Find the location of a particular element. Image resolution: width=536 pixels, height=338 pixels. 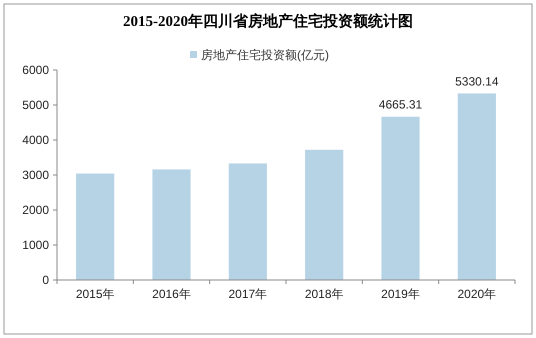

y-tick-label: 0 is located at coordinates (46, 280).